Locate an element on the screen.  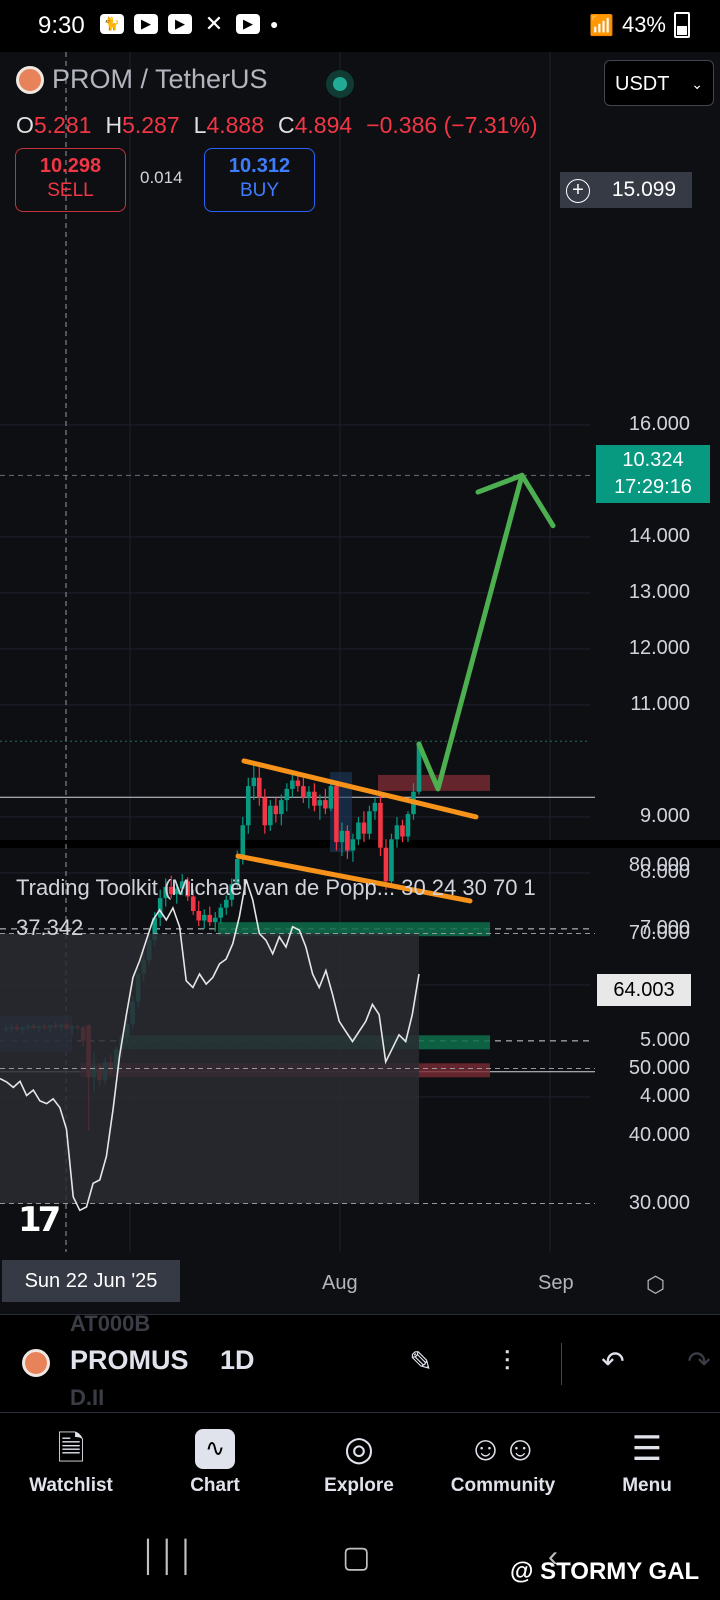
watermark-text: @ STORMY GAL is located at coordinates (605, 1571).